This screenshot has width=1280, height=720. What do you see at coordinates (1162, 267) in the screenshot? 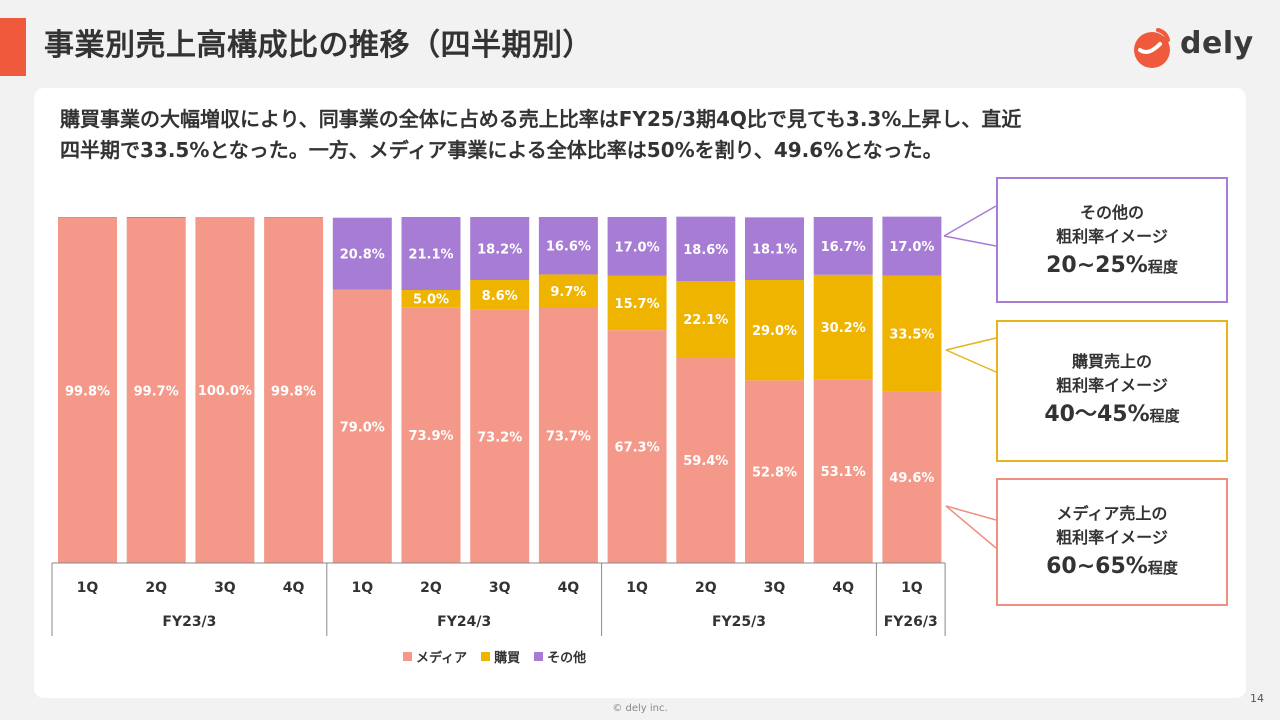
I see `callout-other-suffix: 程度` at bounding box center [1162, 267].